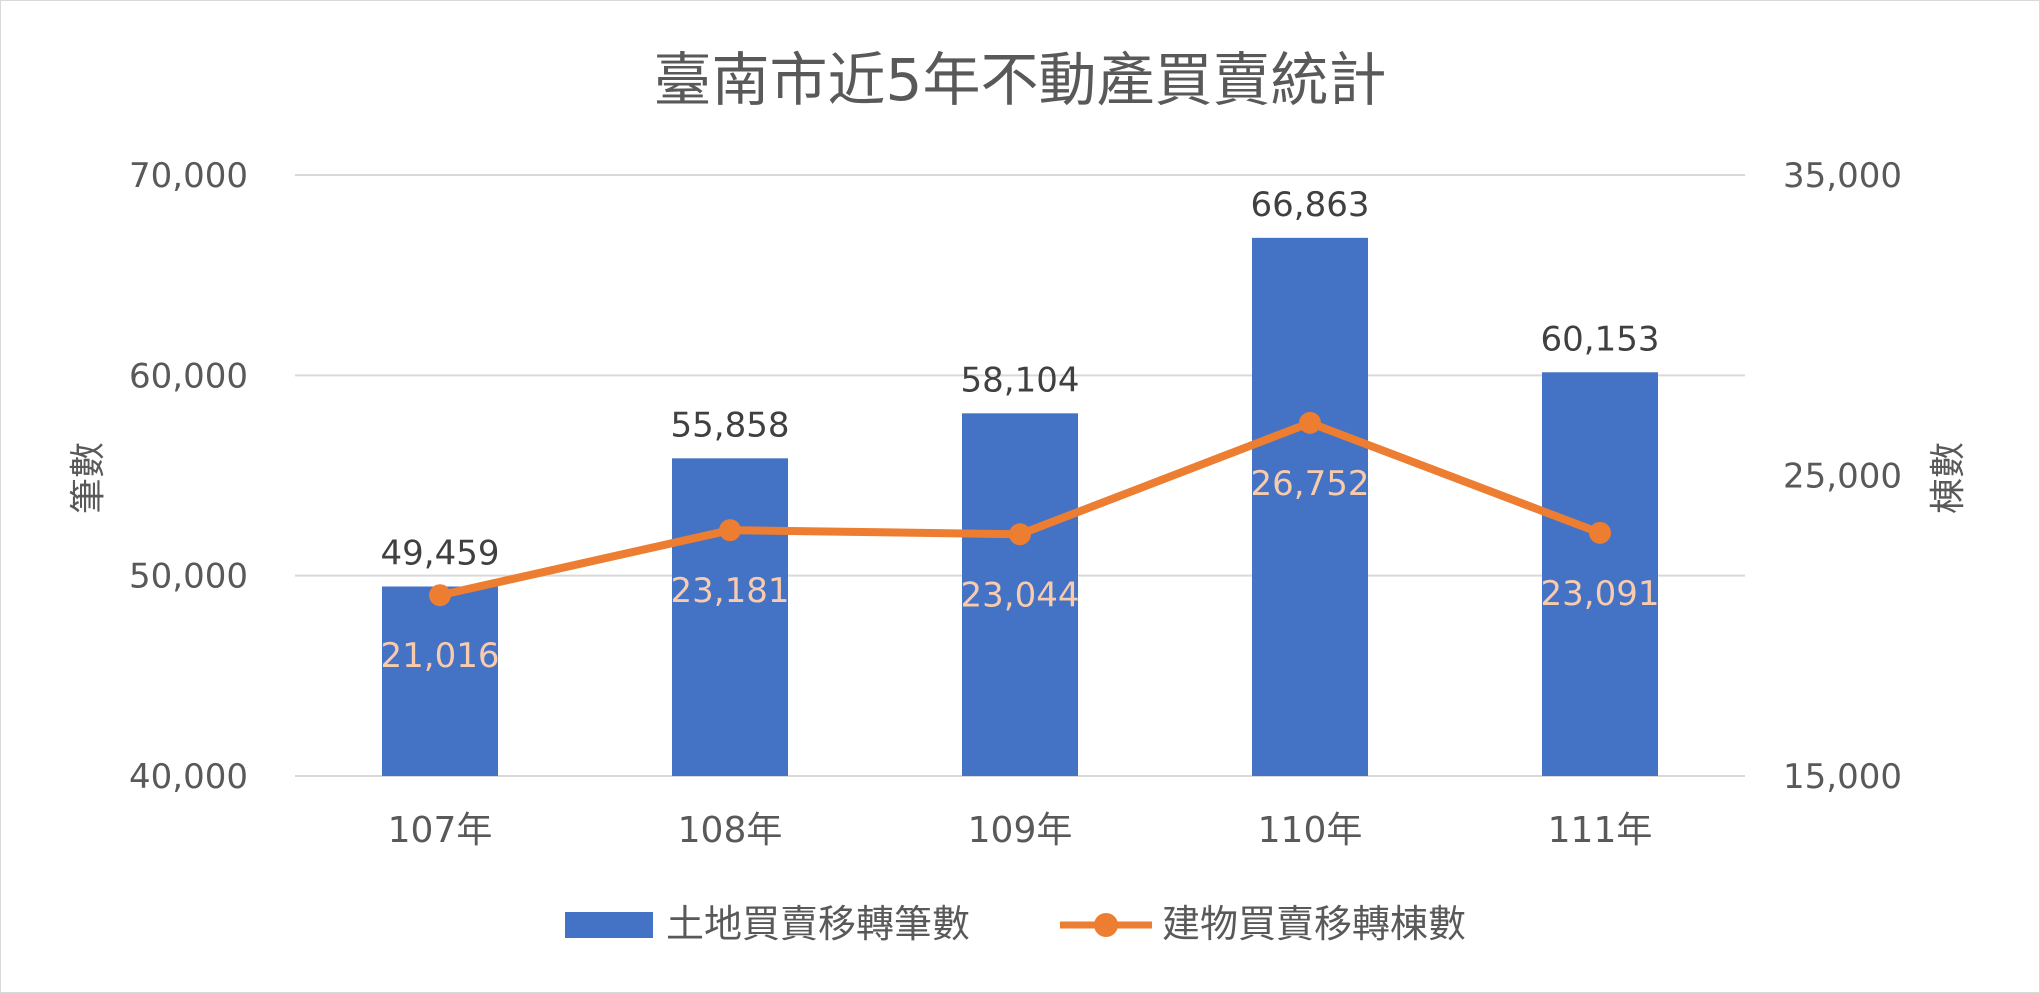 This screenshot has width=2040, height=993. I want to click on legend-line-marker, so click(1106, 925).